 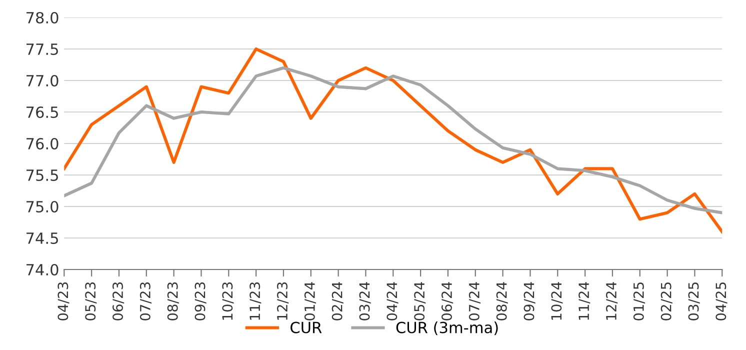 I want to click on x-tick-label: 12/24, so click(x=612, y=301).